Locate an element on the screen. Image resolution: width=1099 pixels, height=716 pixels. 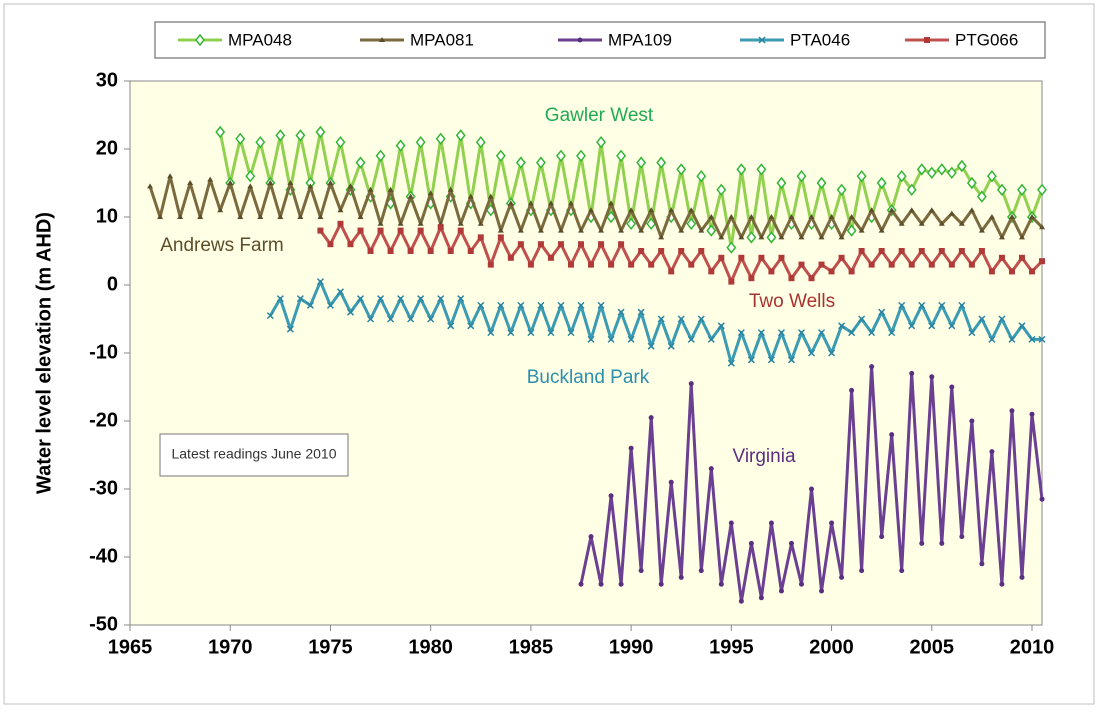
x-tick-label: 2010 is located at coordinates (1032, 647).